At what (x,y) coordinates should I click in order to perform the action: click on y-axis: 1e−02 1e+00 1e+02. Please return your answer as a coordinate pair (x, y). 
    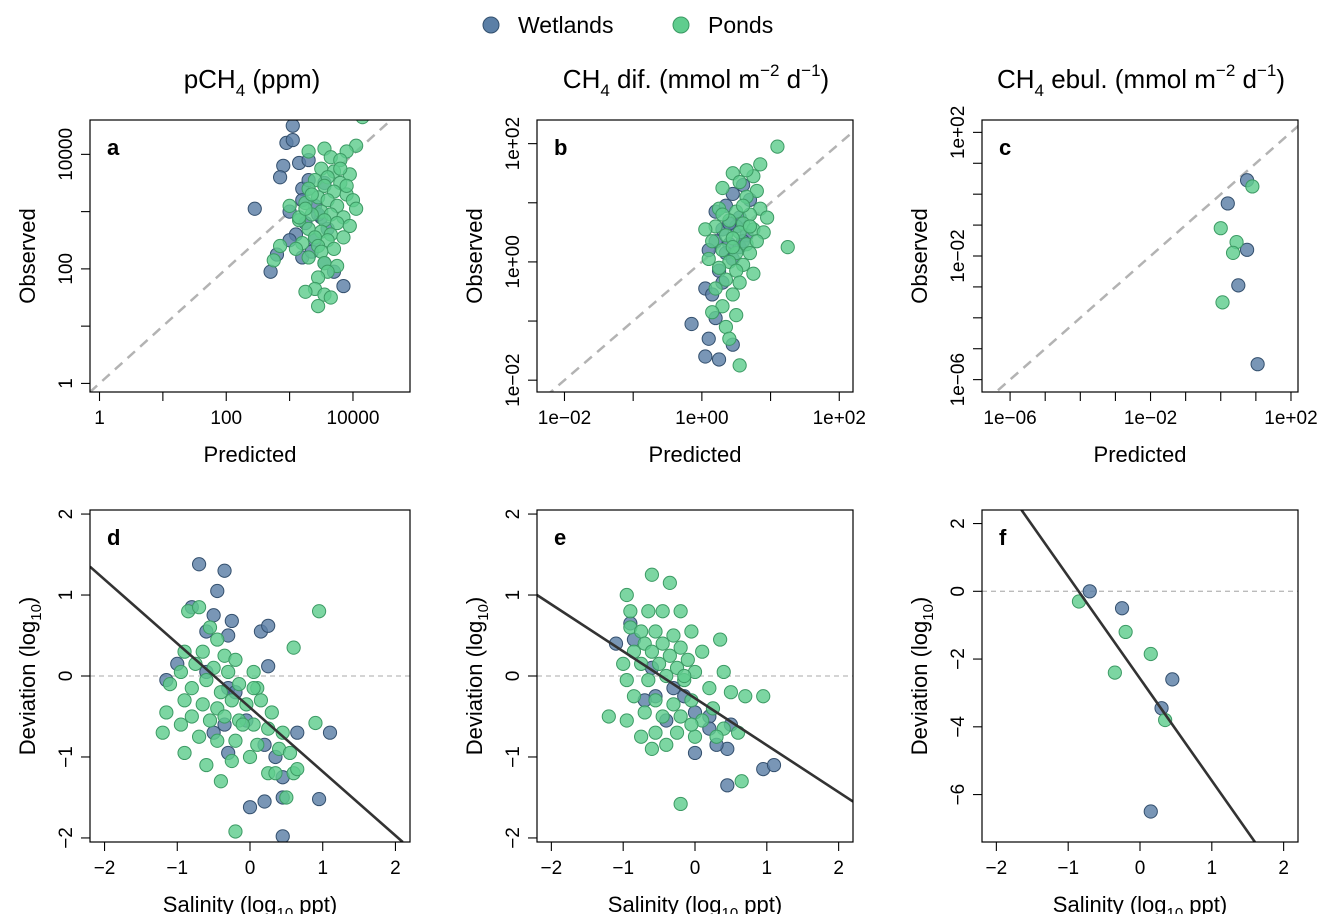
    Looking at the image, I should click on (520, 262).